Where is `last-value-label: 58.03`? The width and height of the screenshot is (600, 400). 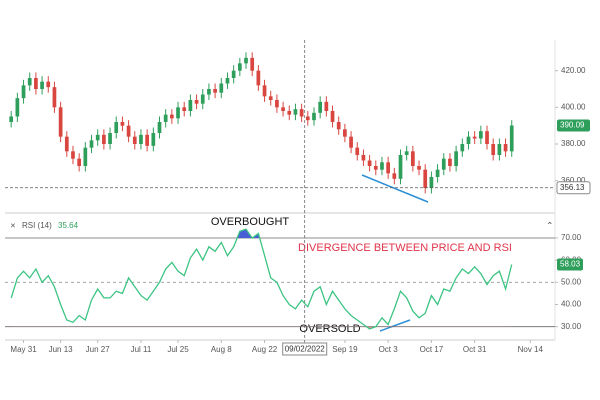
last-value-label: 58.03 is located at coordinates (570, 264).